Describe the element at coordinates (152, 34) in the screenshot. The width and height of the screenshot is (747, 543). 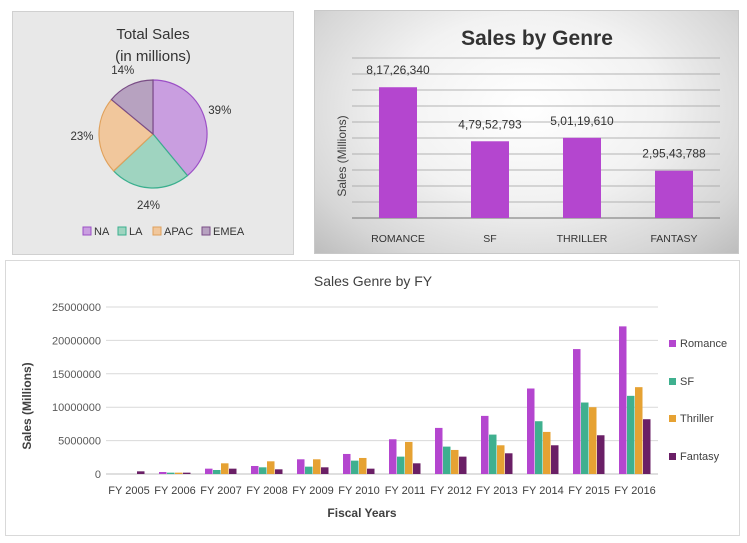
I see `pie-title: Total Sales` at that location.